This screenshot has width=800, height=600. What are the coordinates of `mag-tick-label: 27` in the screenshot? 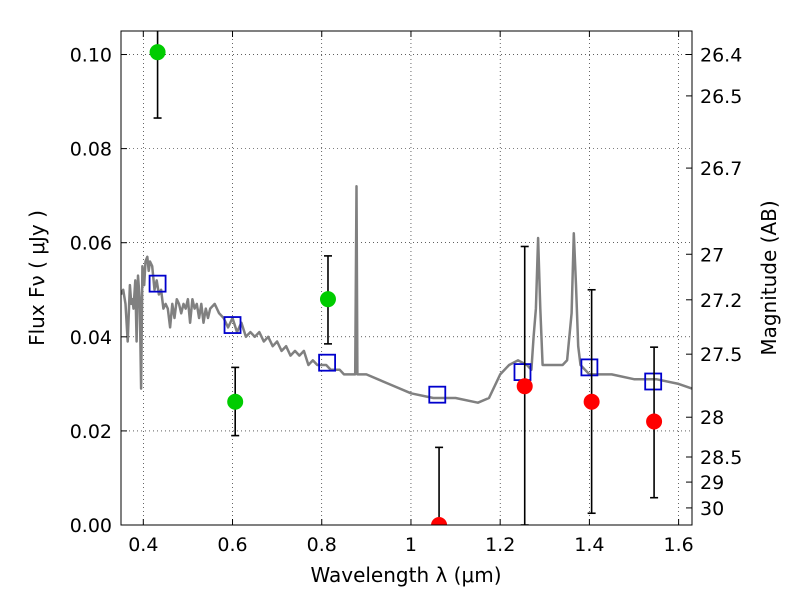 It's located at (712, 255).